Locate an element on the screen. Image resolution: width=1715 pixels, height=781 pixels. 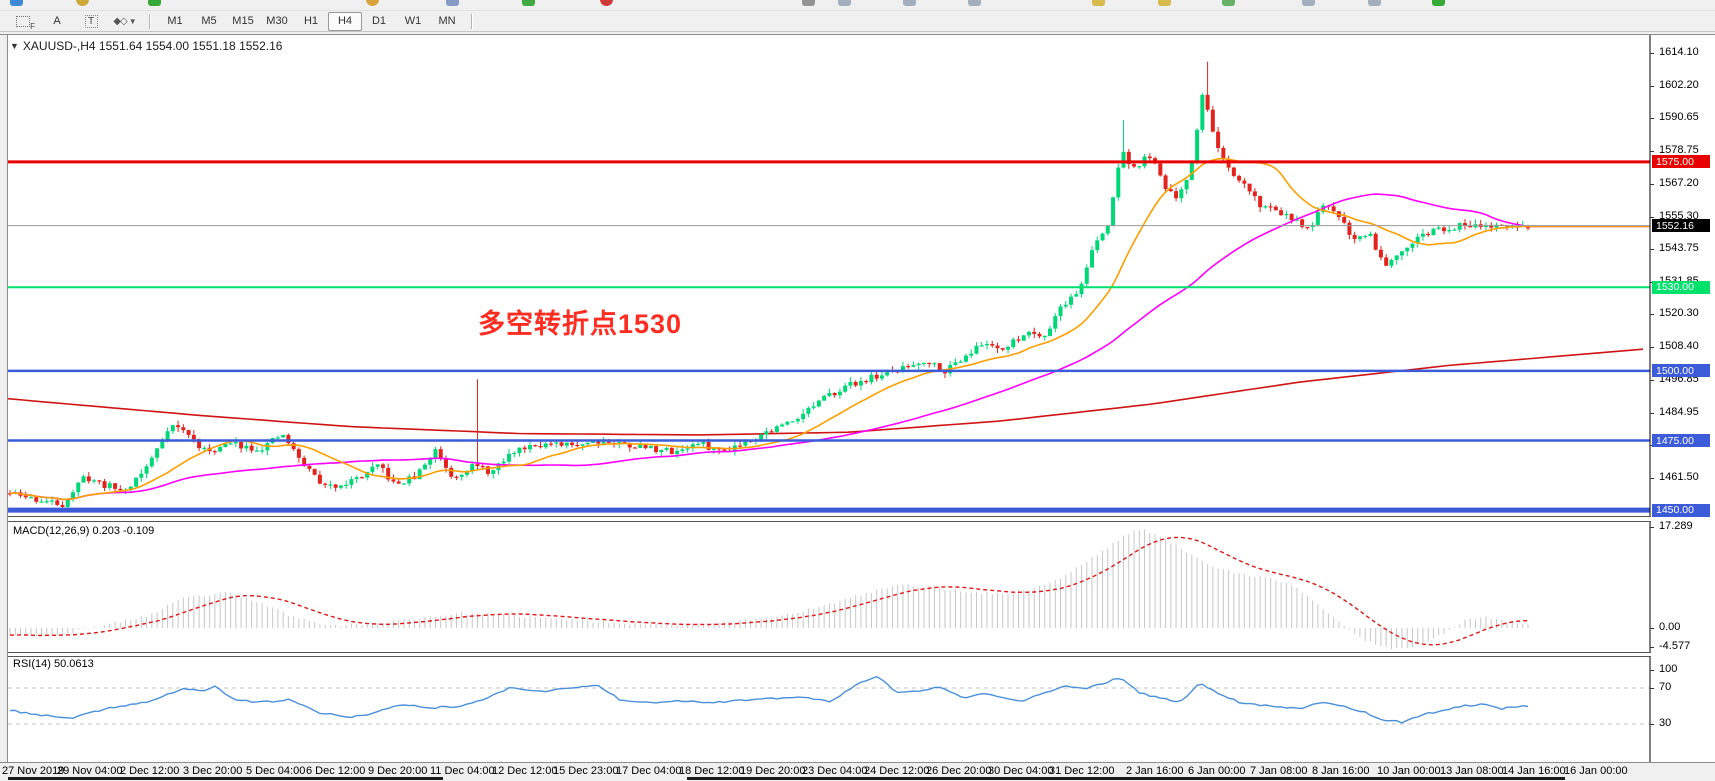
date-label: 17 Dec 04:00 is located at coordinates (649, 771).